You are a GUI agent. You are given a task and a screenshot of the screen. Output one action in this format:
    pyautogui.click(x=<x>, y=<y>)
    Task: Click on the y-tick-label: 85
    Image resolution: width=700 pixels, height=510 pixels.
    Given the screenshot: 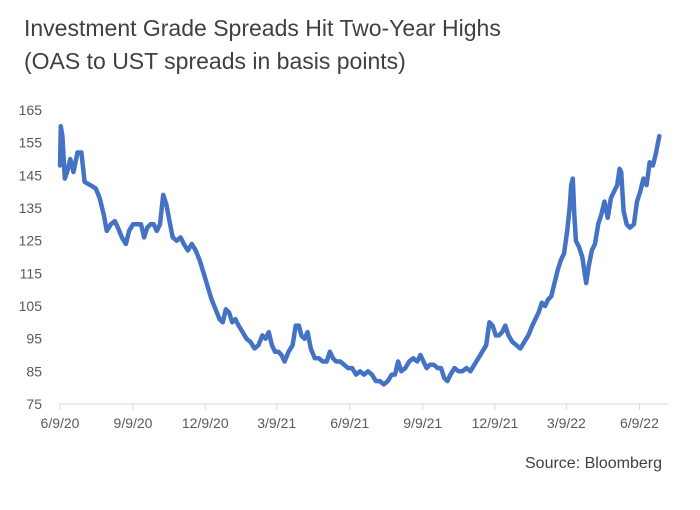 What is the action you would take?
    pyautogui.click(x=34, y=371)
    